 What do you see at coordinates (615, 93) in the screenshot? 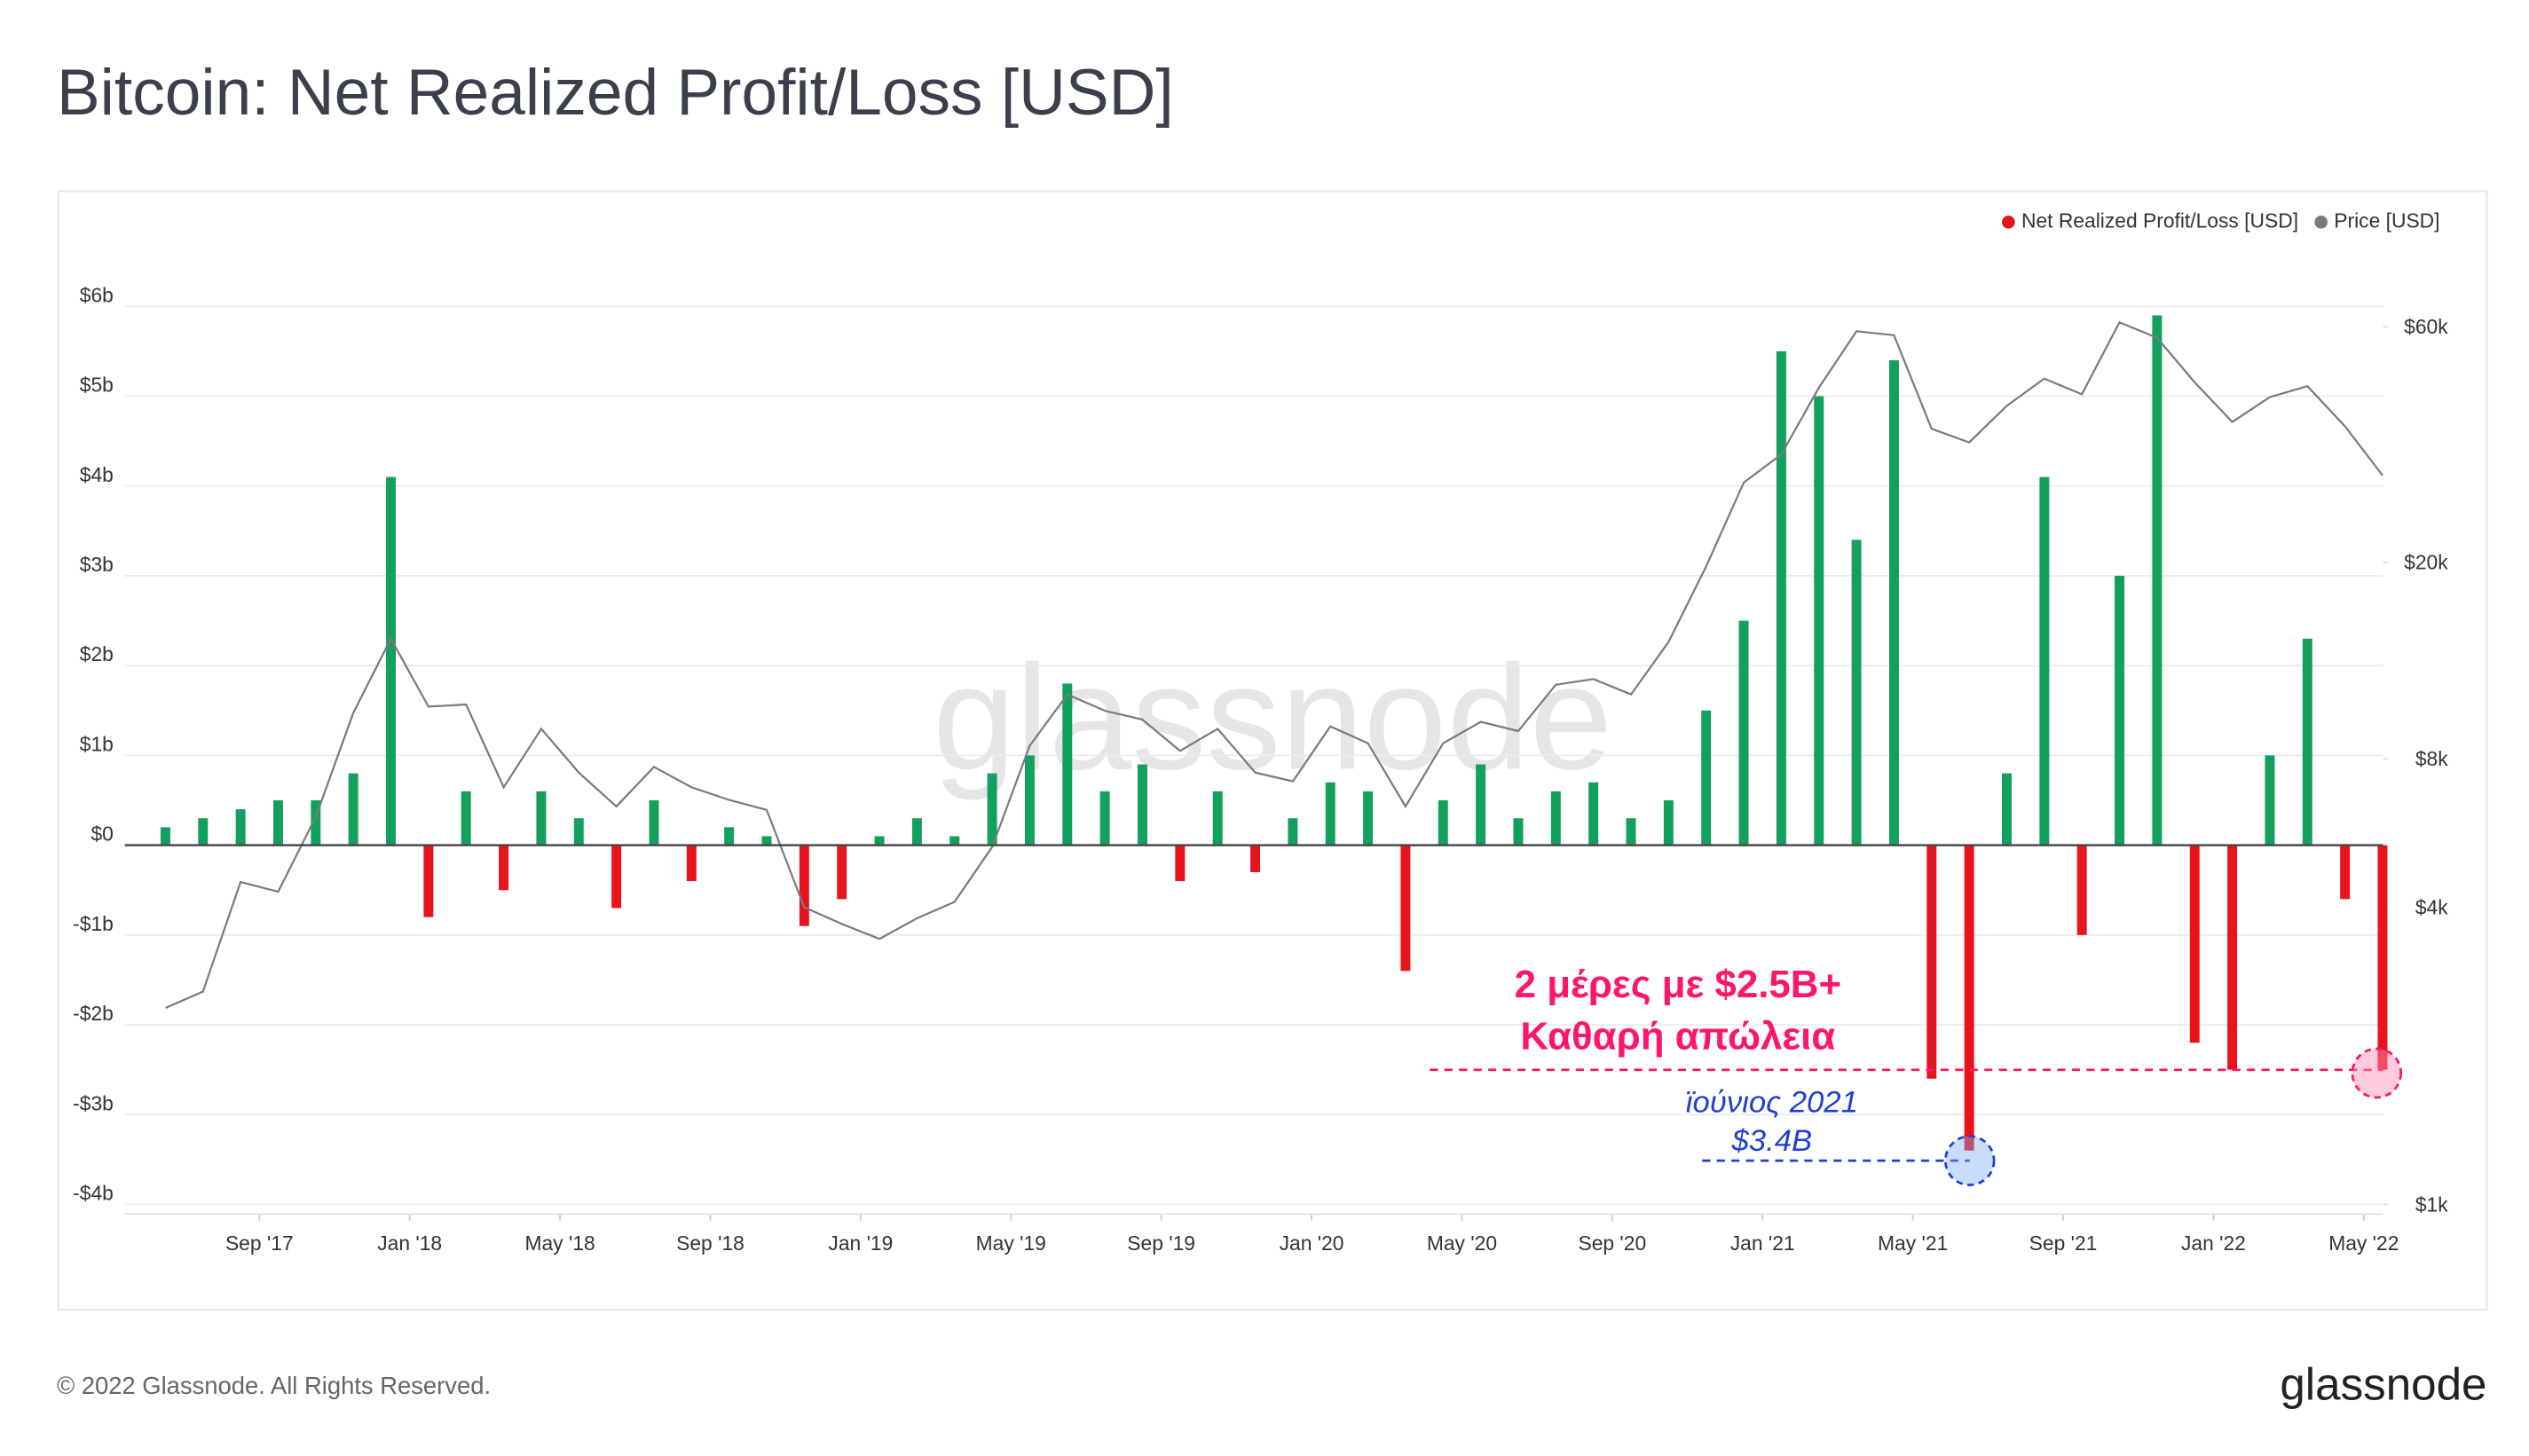
I see `chart-title: Bitcoin: Net Realized Profit/Loss [USD]` at bounding box center [615, 93].